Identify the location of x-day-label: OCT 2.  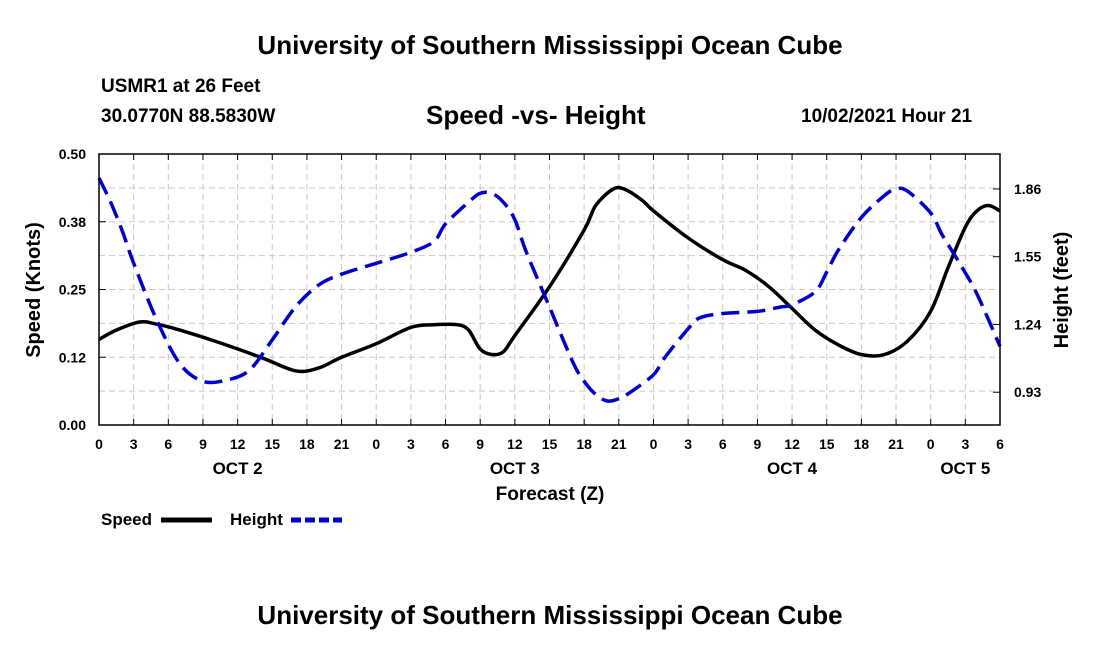
(238, 468).